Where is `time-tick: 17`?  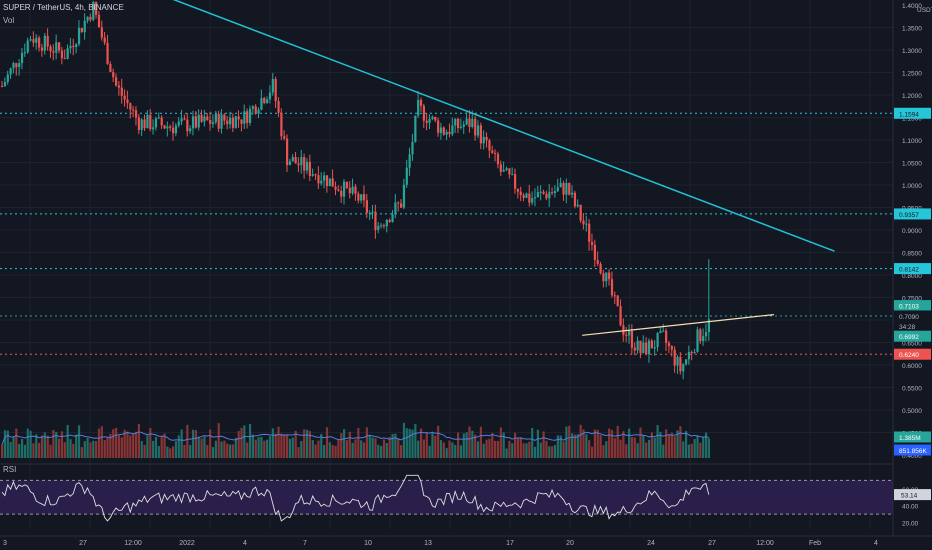
time-tick: 17 is located at coordinates (510, 543).